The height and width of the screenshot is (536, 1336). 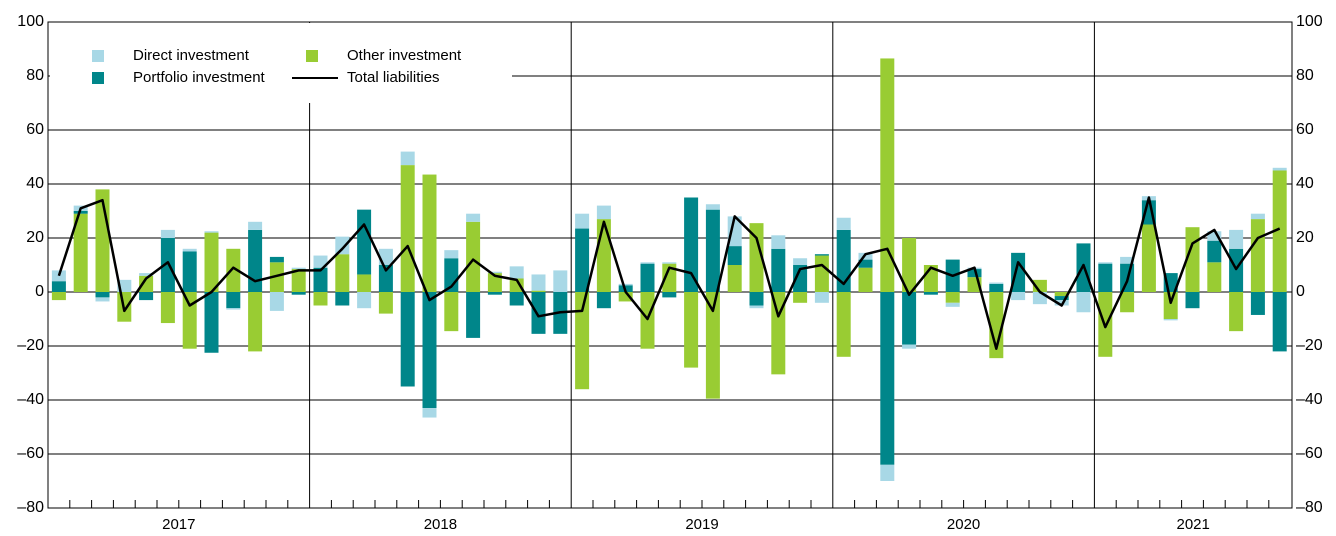 I want to click on y2-tick-label: 100, so click(x=1309, y=21).